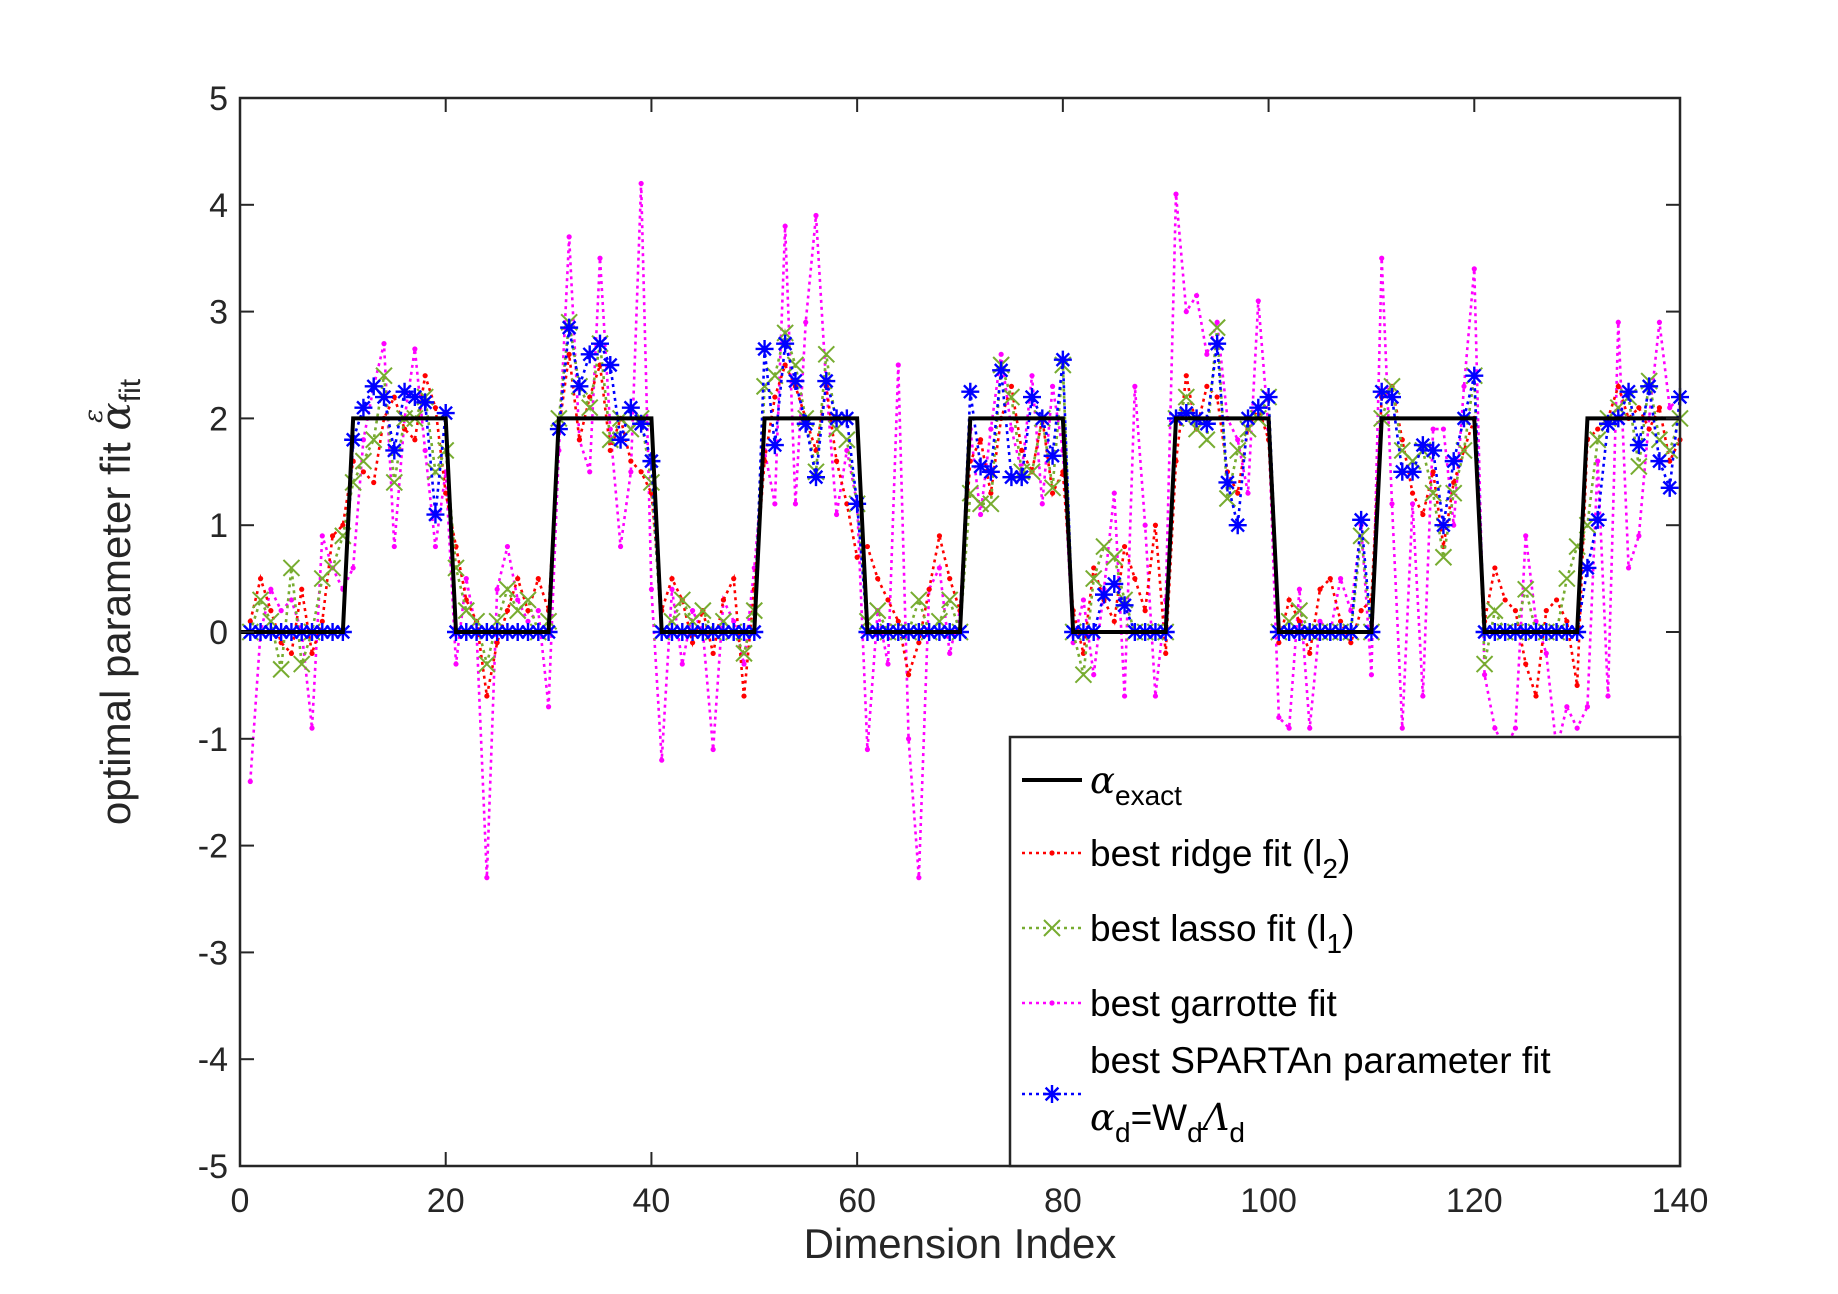  Describe the element at coordinates (113, 601) in the screenshot. I see `y-axis-label: optimal parameter fit αfitε` at that location.